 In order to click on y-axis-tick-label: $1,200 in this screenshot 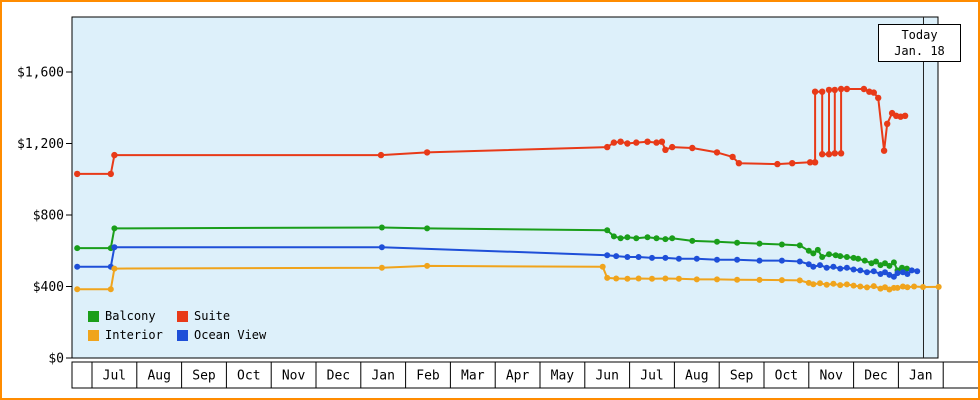, I will do `click(40, 144)`.